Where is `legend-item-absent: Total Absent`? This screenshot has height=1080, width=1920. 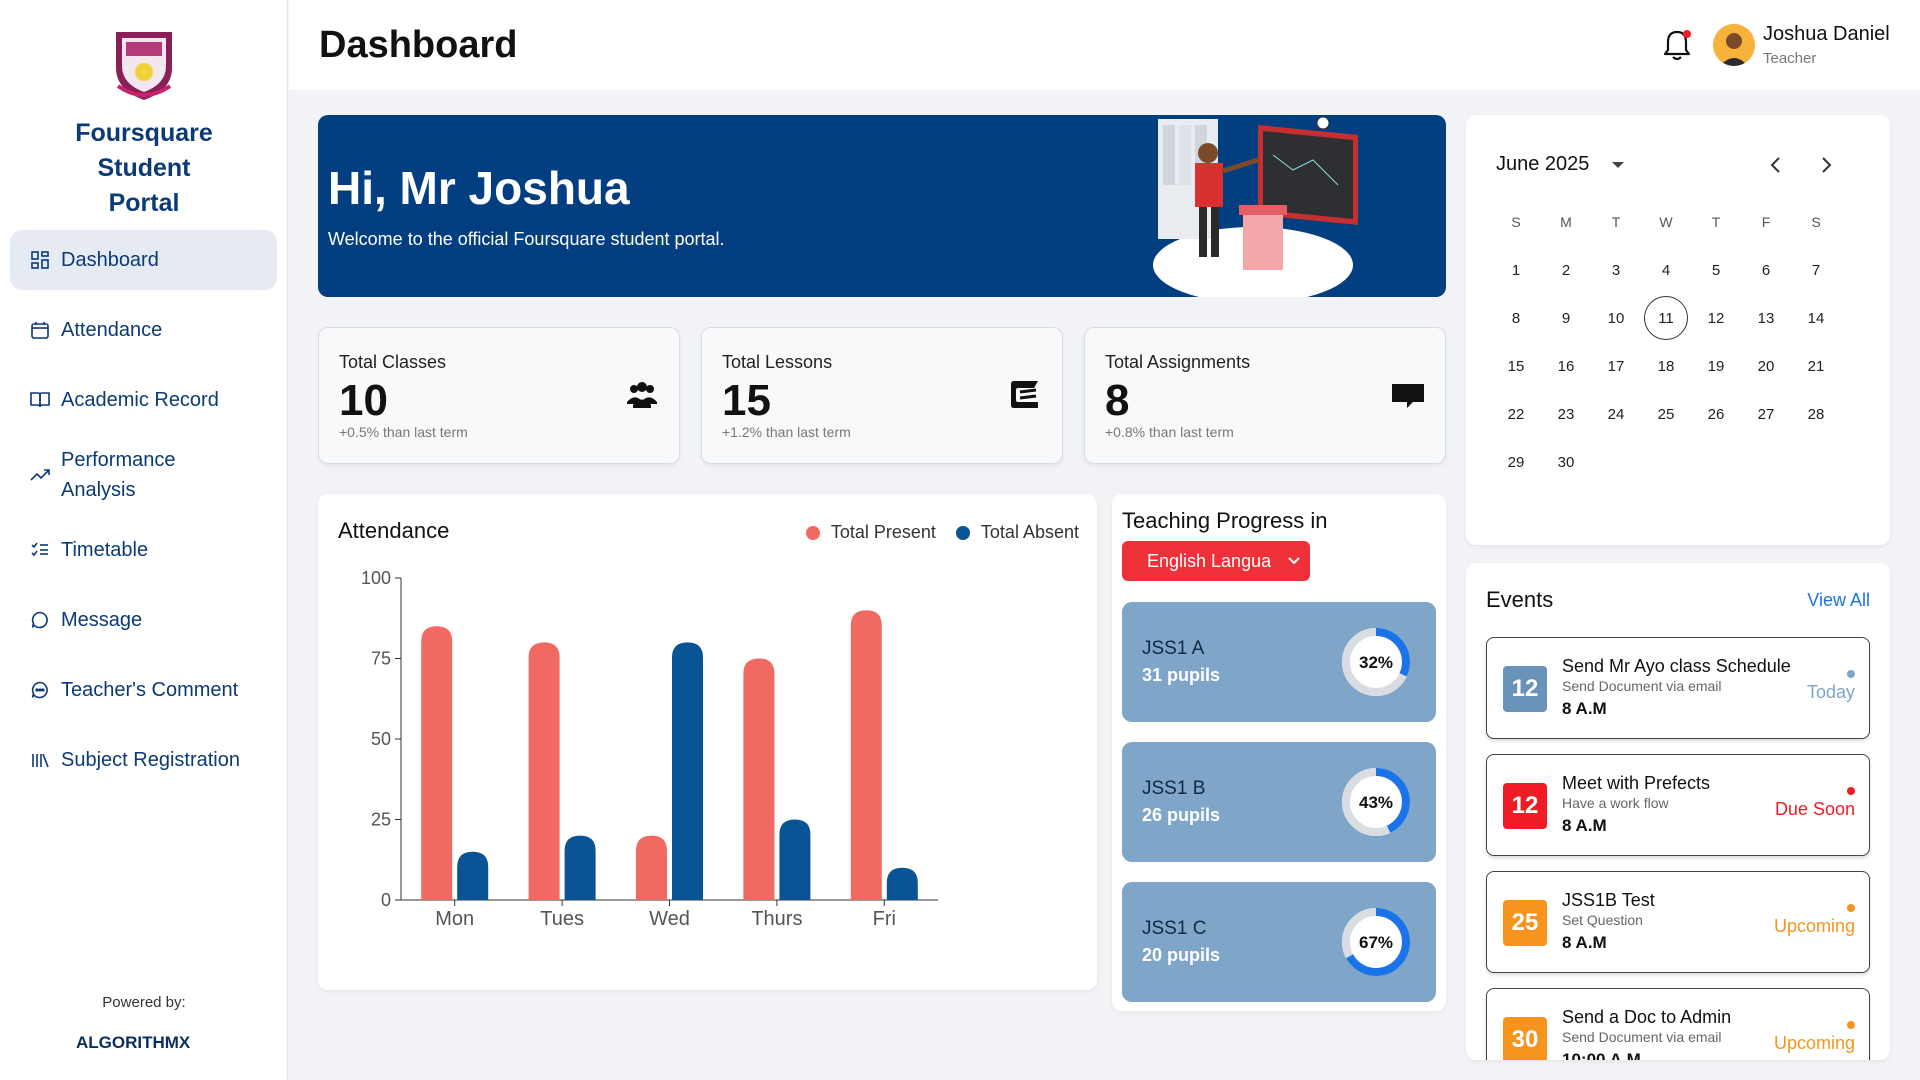
legend-item-absent: Total Absent is located at coordinates (1017, 532).